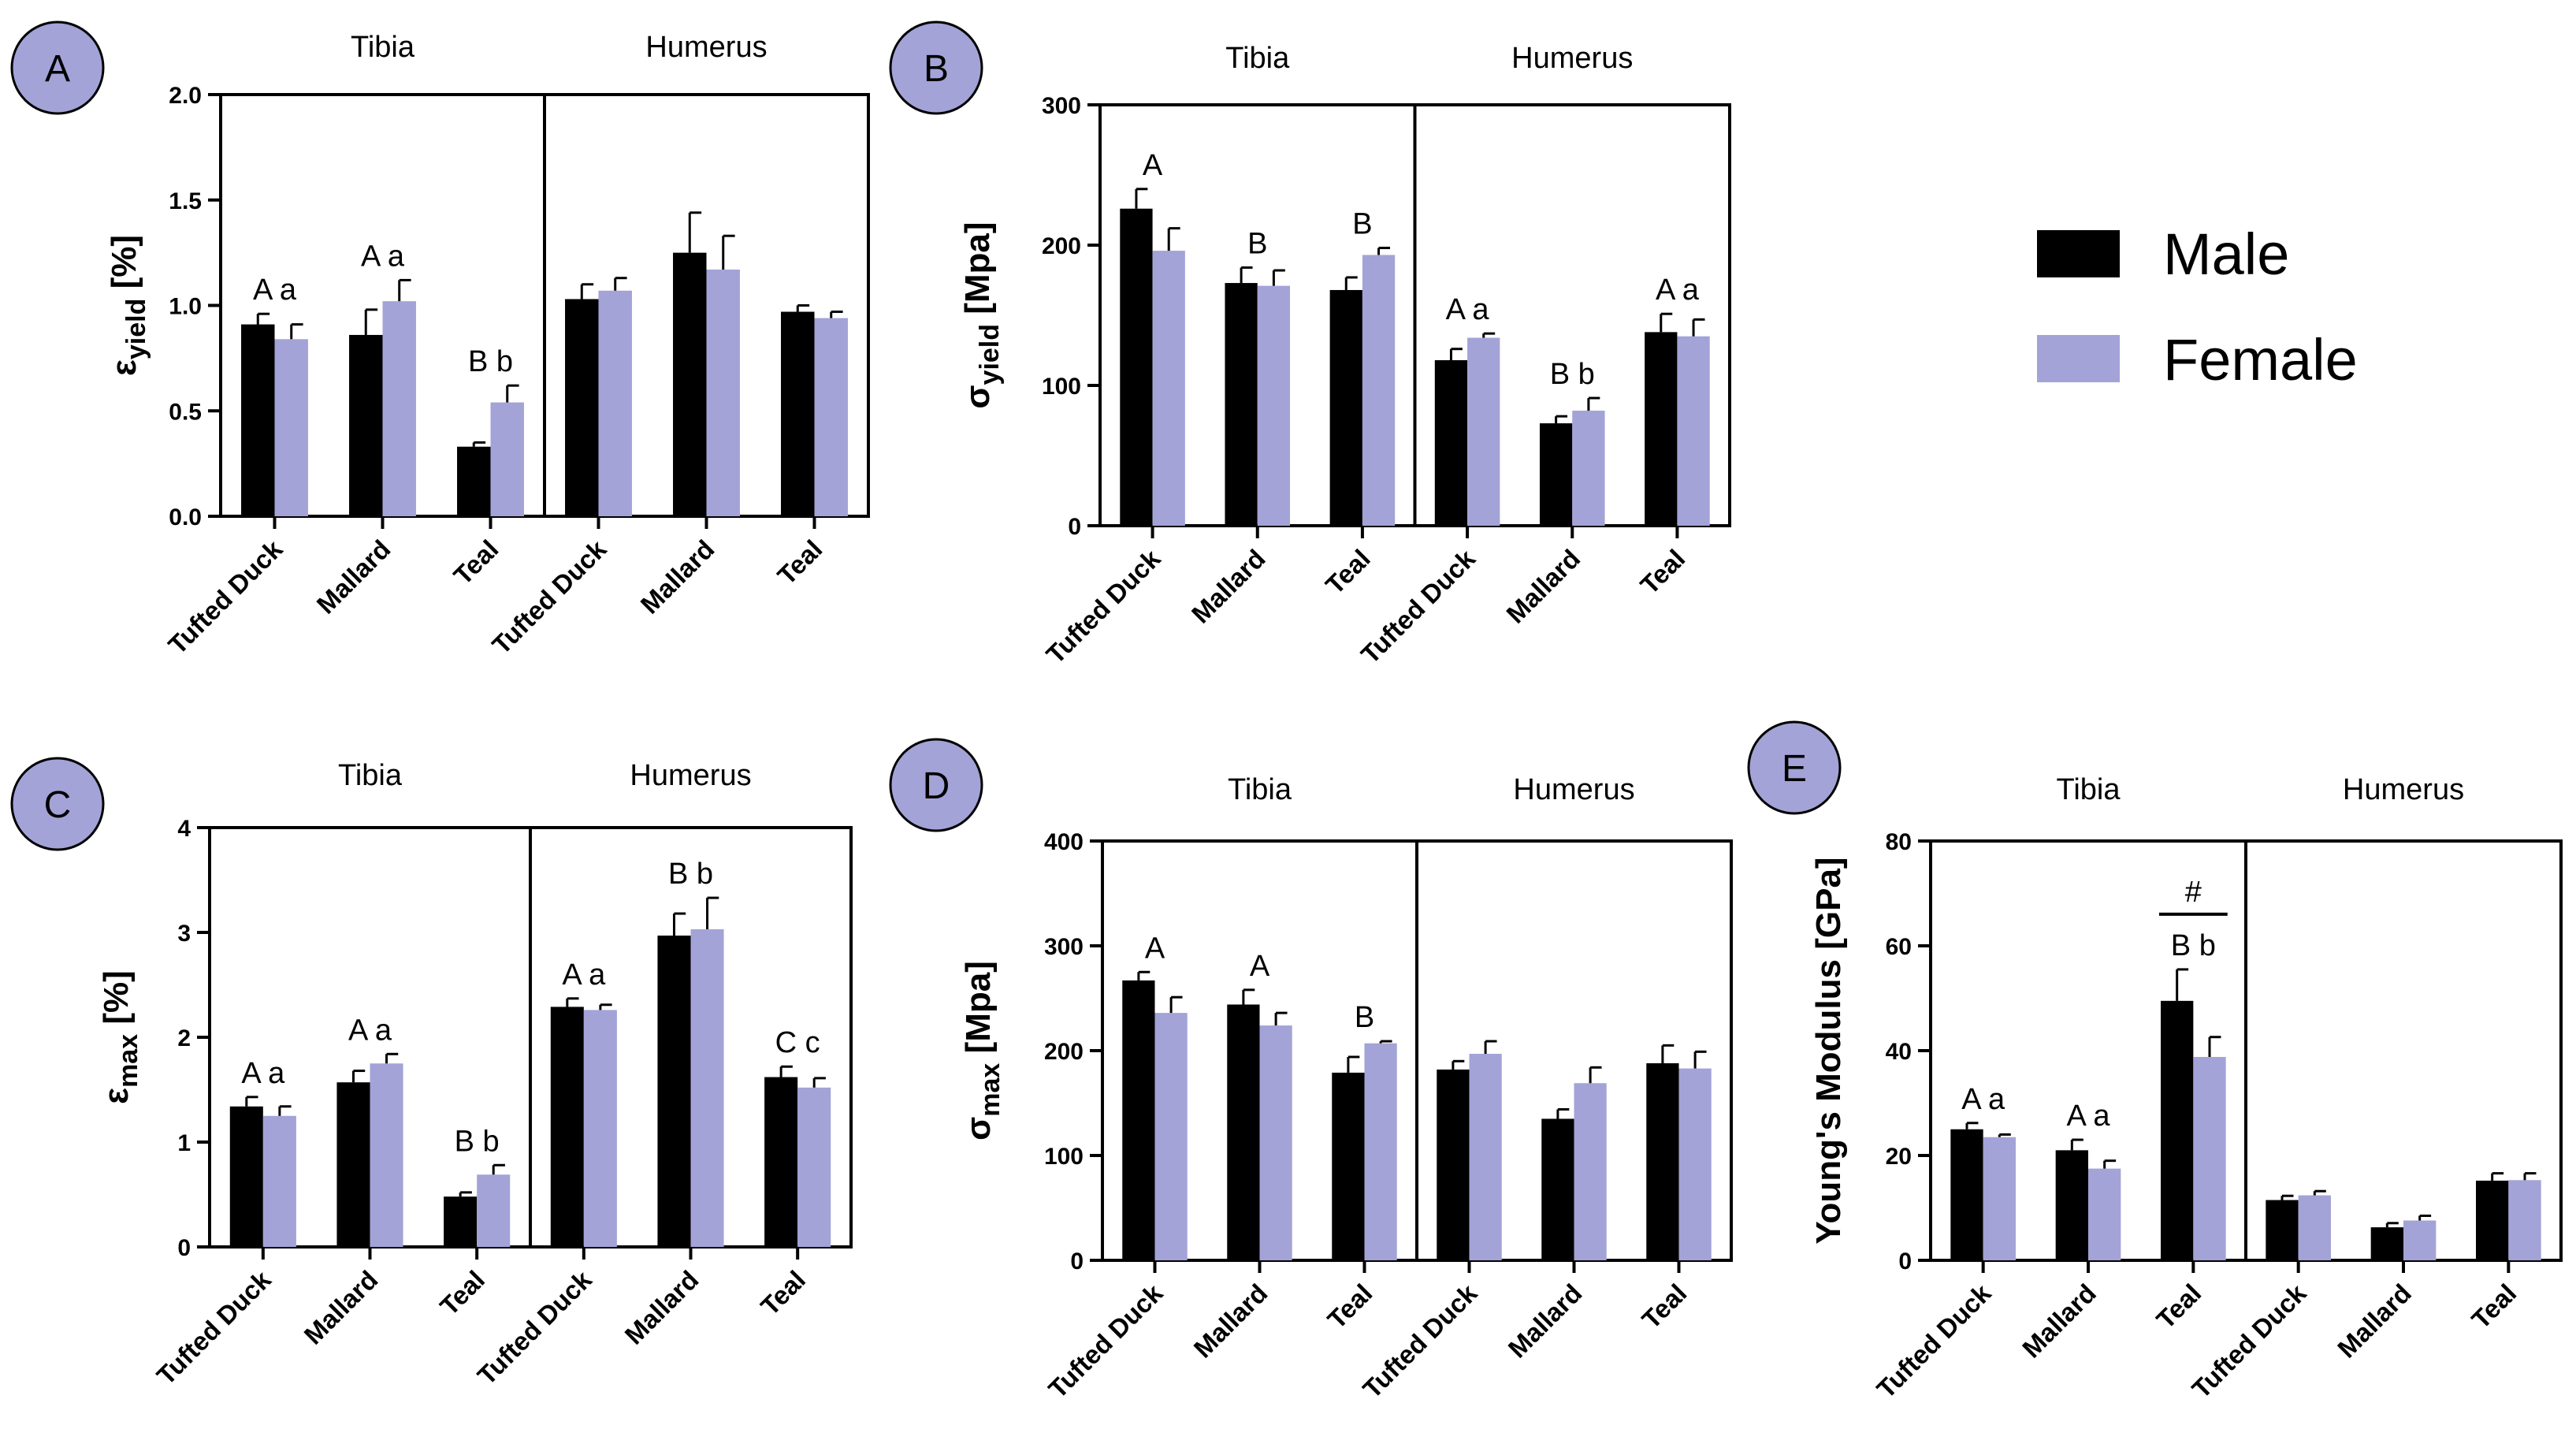  What do you see at coordinates (57, 69) in the screenshot?
I see `panel-letter: A` at bounding box center [57, 69].